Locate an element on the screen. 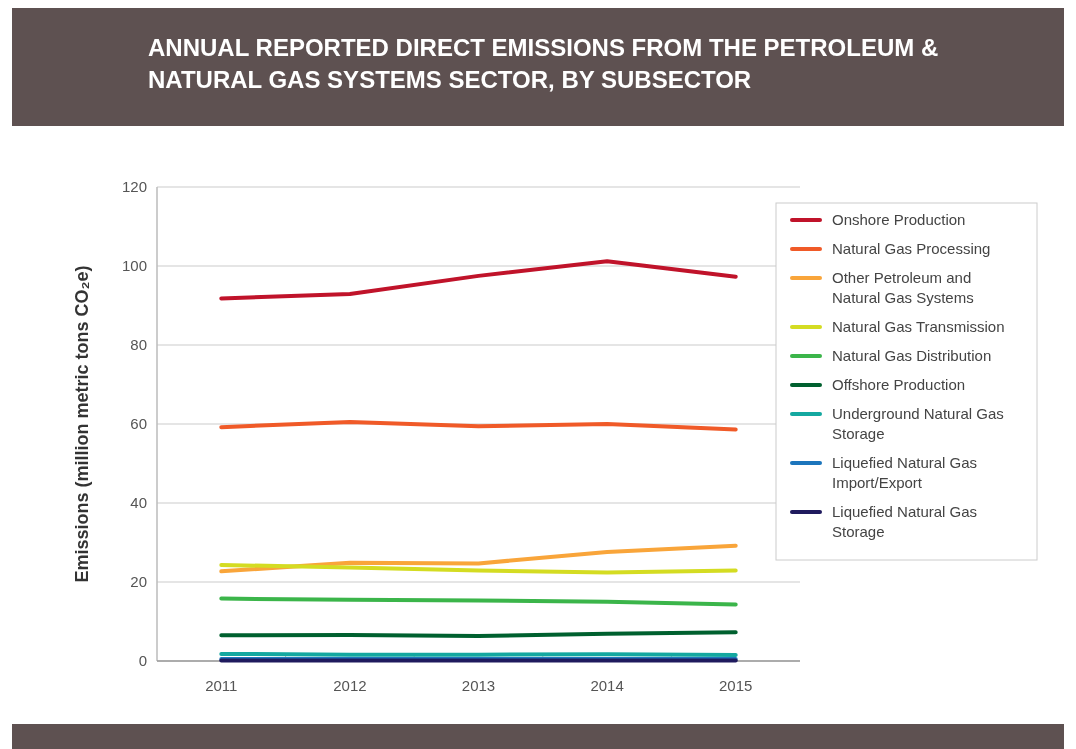 The height and width of the screenshot is (749, 1076). legend-label: Onshore Production is located at coordinates (899, 219).